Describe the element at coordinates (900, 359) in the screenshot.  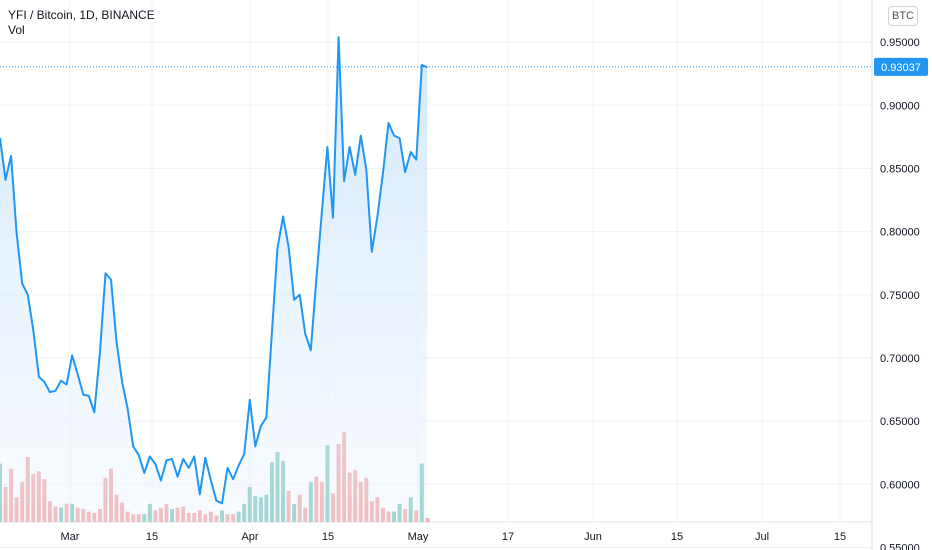
I see `y-tick-label: 0.70000` at that location.